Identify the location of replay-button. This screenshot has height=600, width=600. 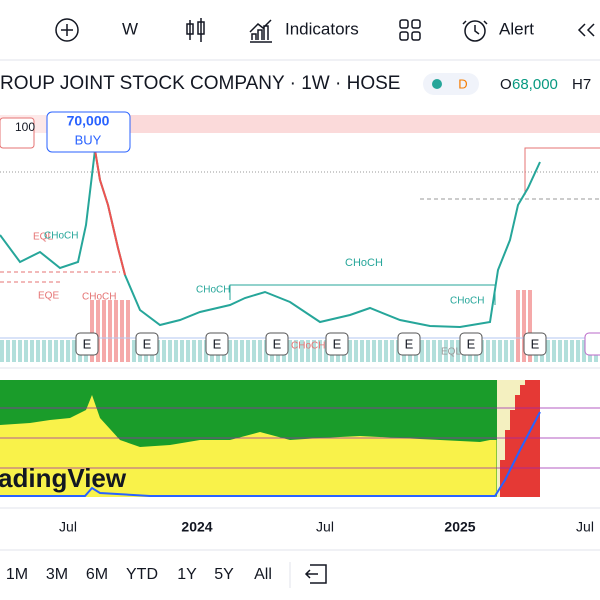
(586, 30).